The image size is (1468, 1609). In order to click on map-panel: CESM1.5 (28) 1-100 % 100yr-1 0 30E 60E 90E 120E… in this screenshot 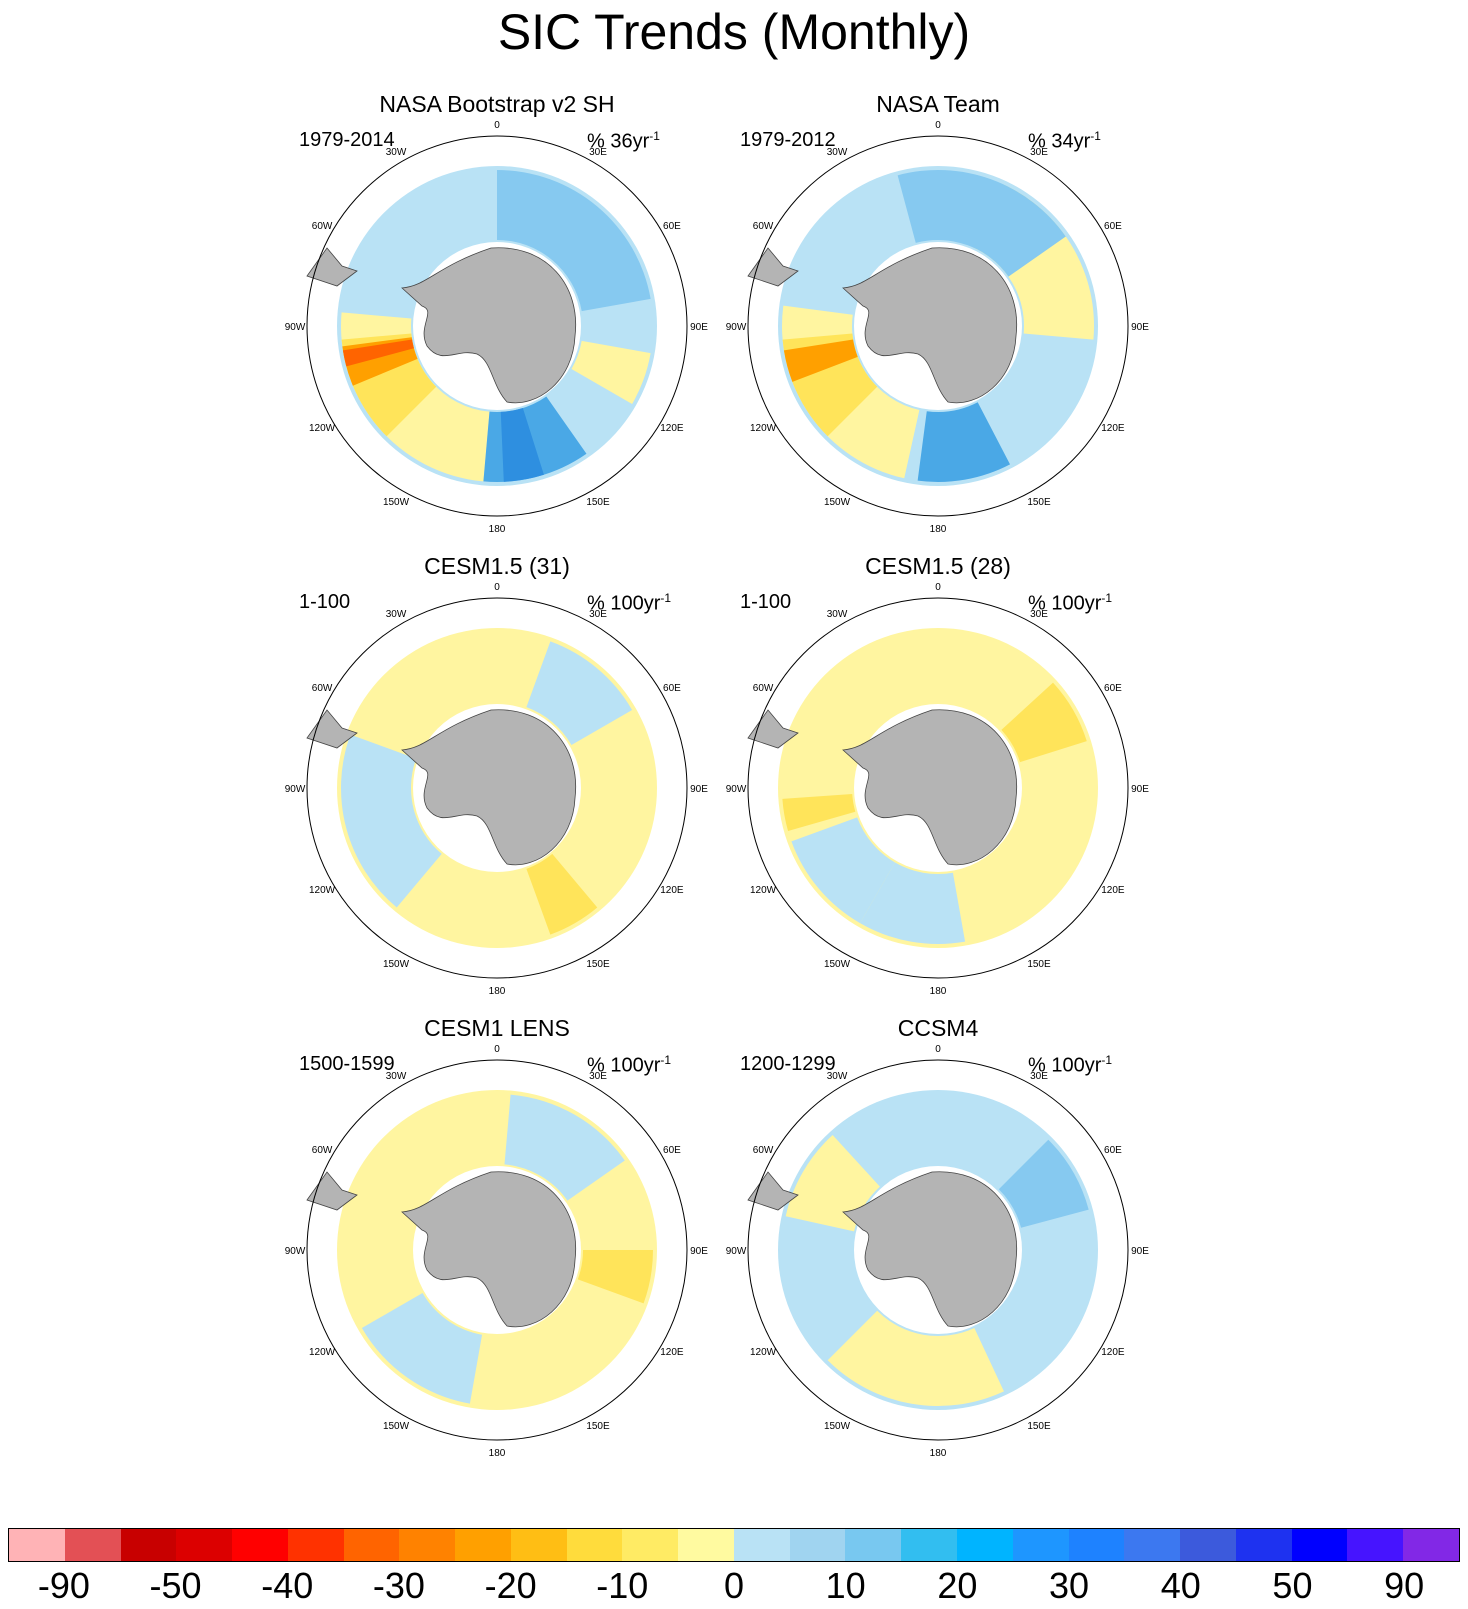, I will do `click(938, 774)`.